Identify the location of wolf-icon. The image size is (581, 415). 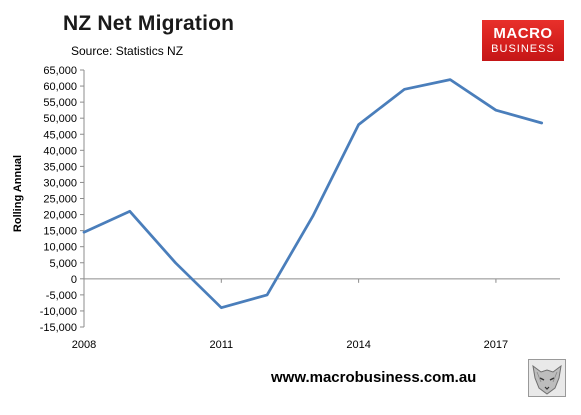
(547, 378).